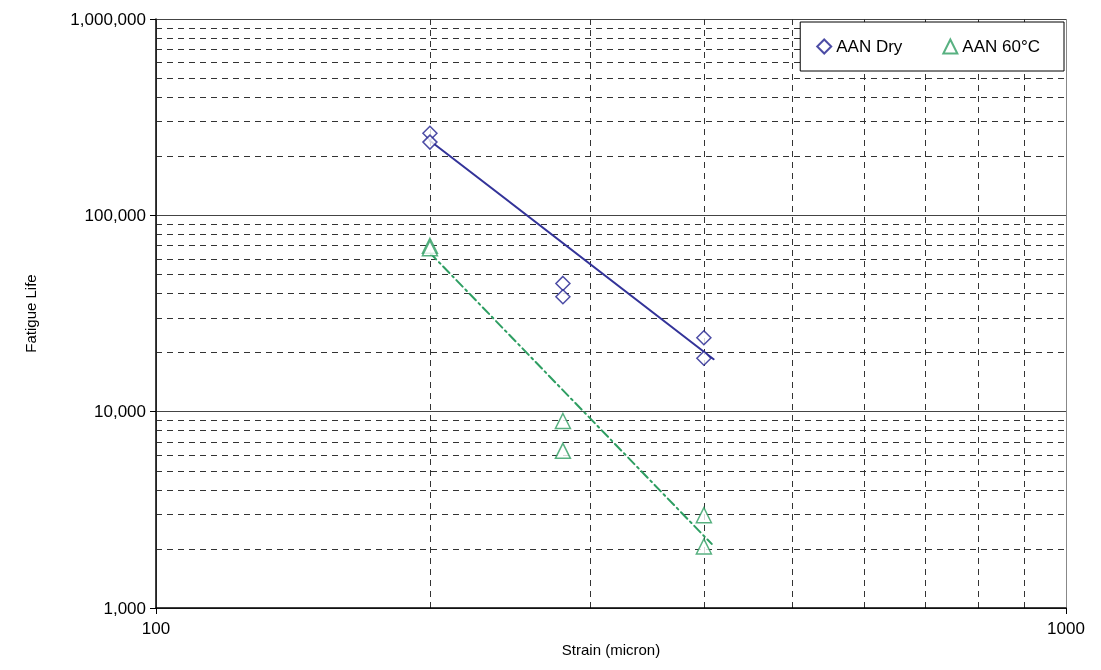  I want to click on legend-label: AAN Dry, so click(869, 46).